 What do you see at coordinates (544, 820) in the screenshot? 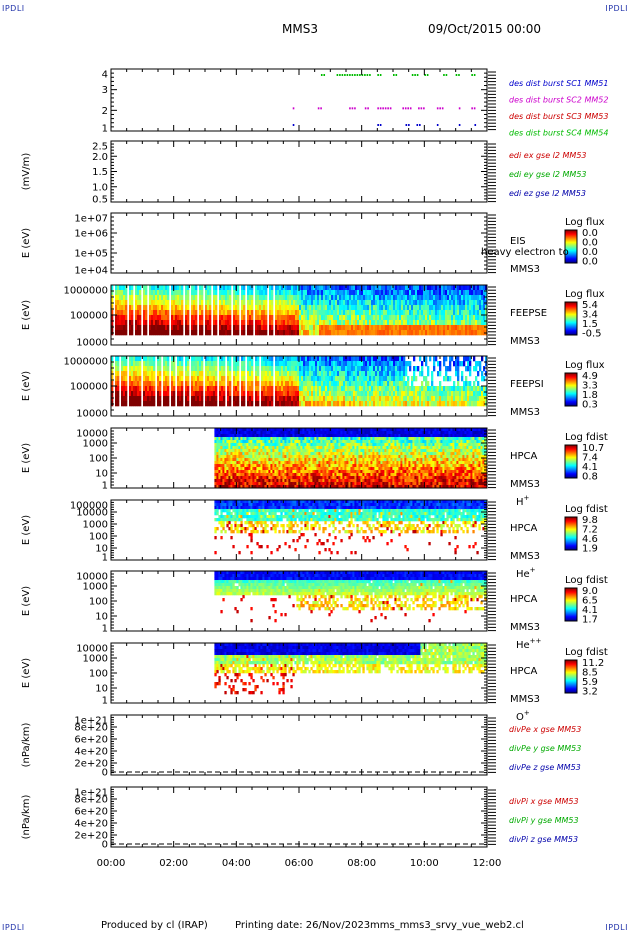
I see `divpi-legend-entry: divPi y gse MM53` at bounding box center [544, 820].